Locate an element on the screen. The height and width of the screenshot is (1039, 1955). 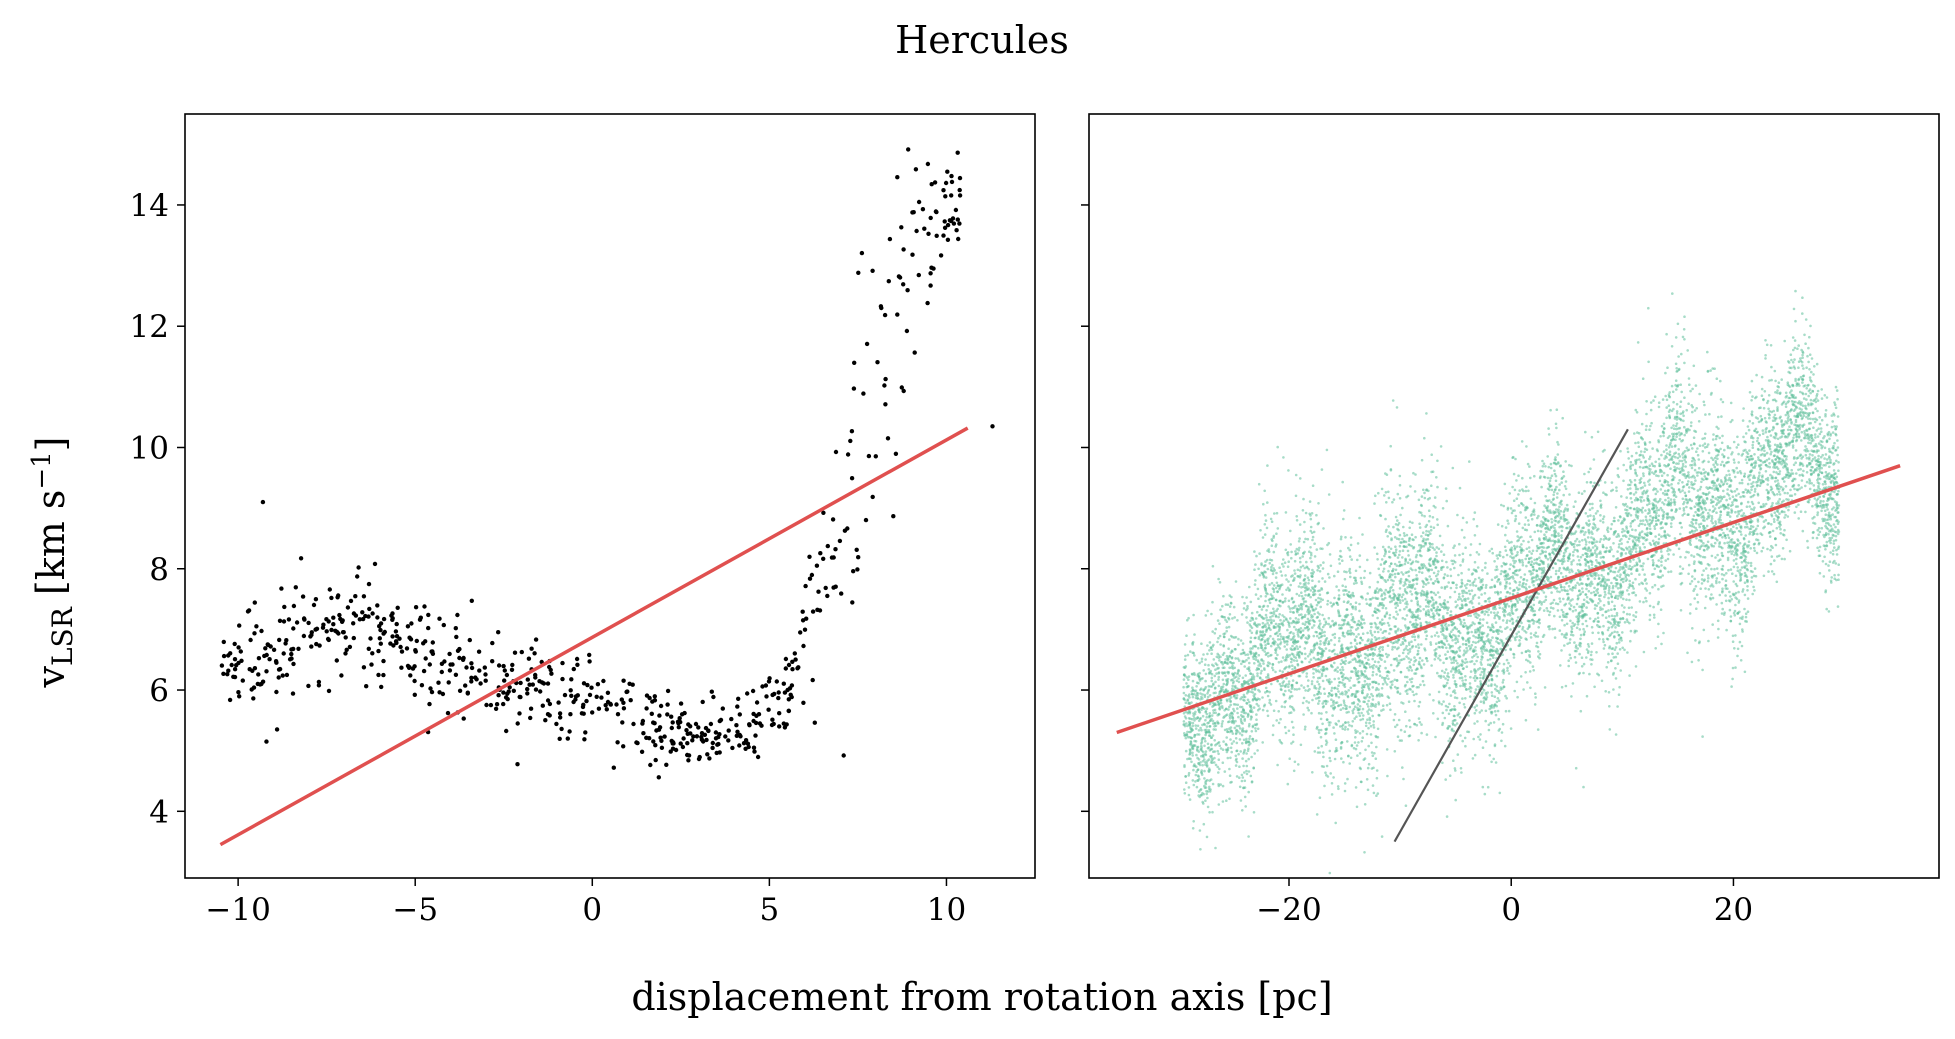
x-tick-label: −10 is located at coordinates (237, 910).